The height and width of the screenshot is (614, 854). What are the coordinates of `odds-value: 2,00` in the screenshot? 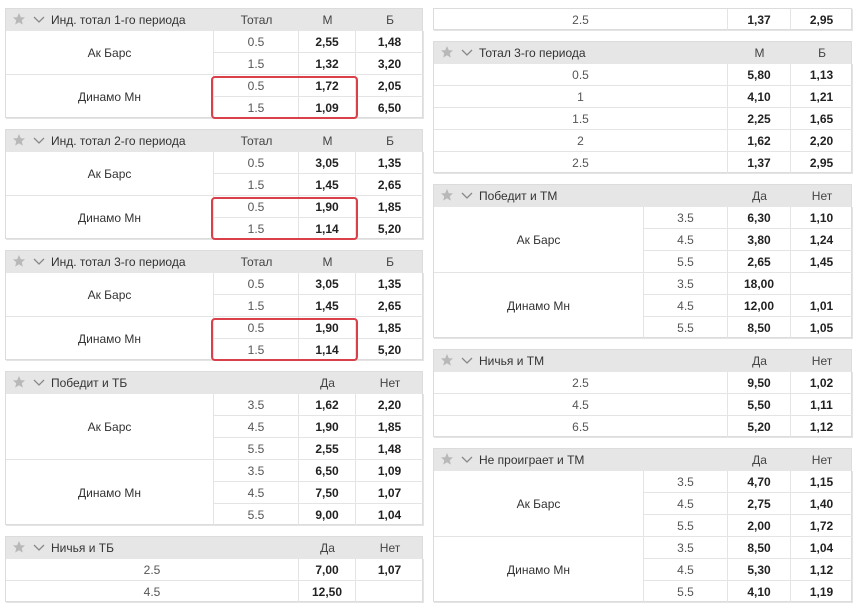 It's located at (759, 526).